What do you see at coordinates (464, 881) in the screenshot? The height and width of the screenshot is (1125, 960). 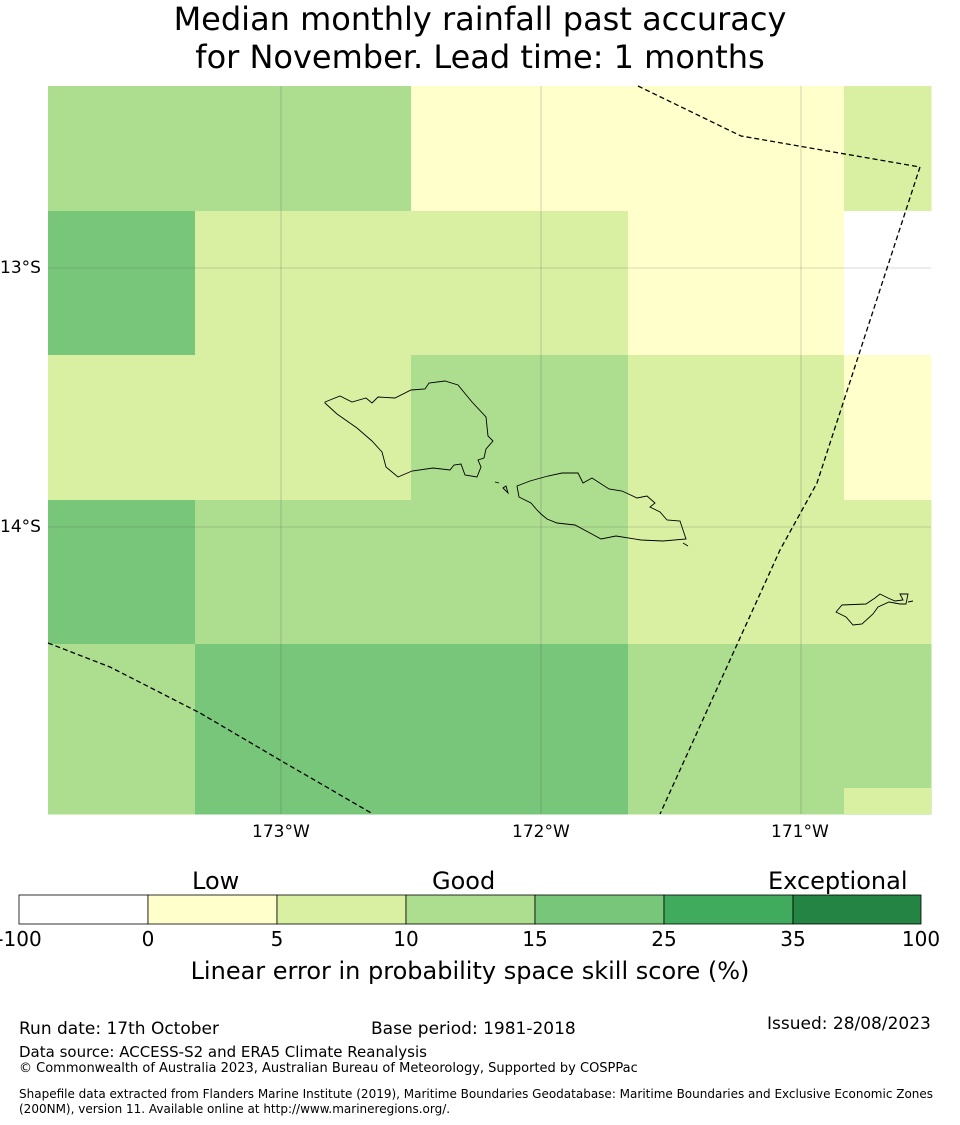 I see `legend-category-good: Good` at bounding box center [464, 881].